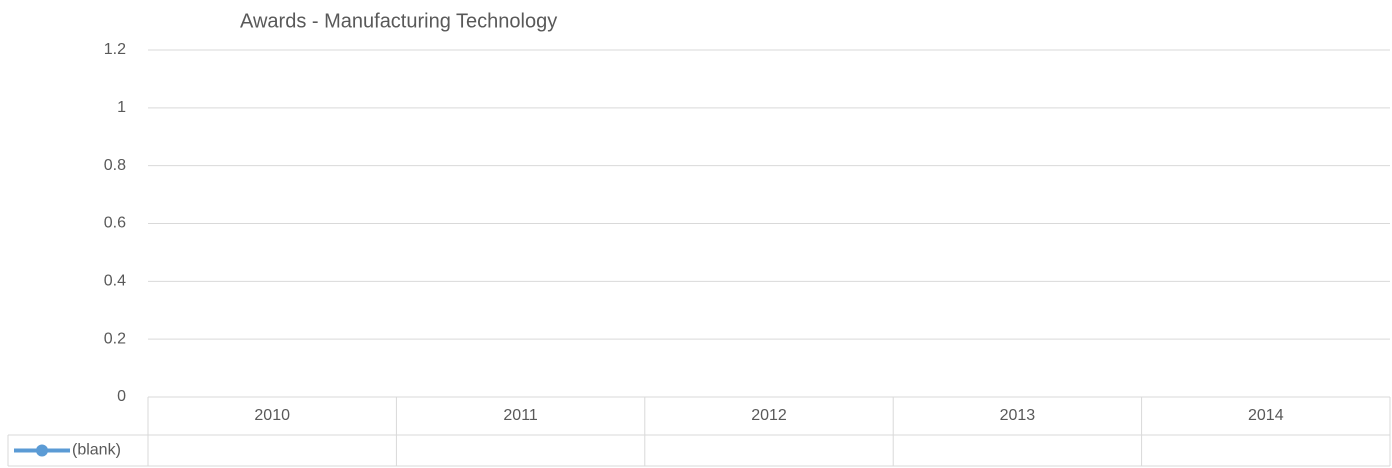 The height and width of the screenshot is (468, 1392). Describe the element at coordinates (115, 338) in the screenshot. I see `y-tick-label: 0.2` at that location.